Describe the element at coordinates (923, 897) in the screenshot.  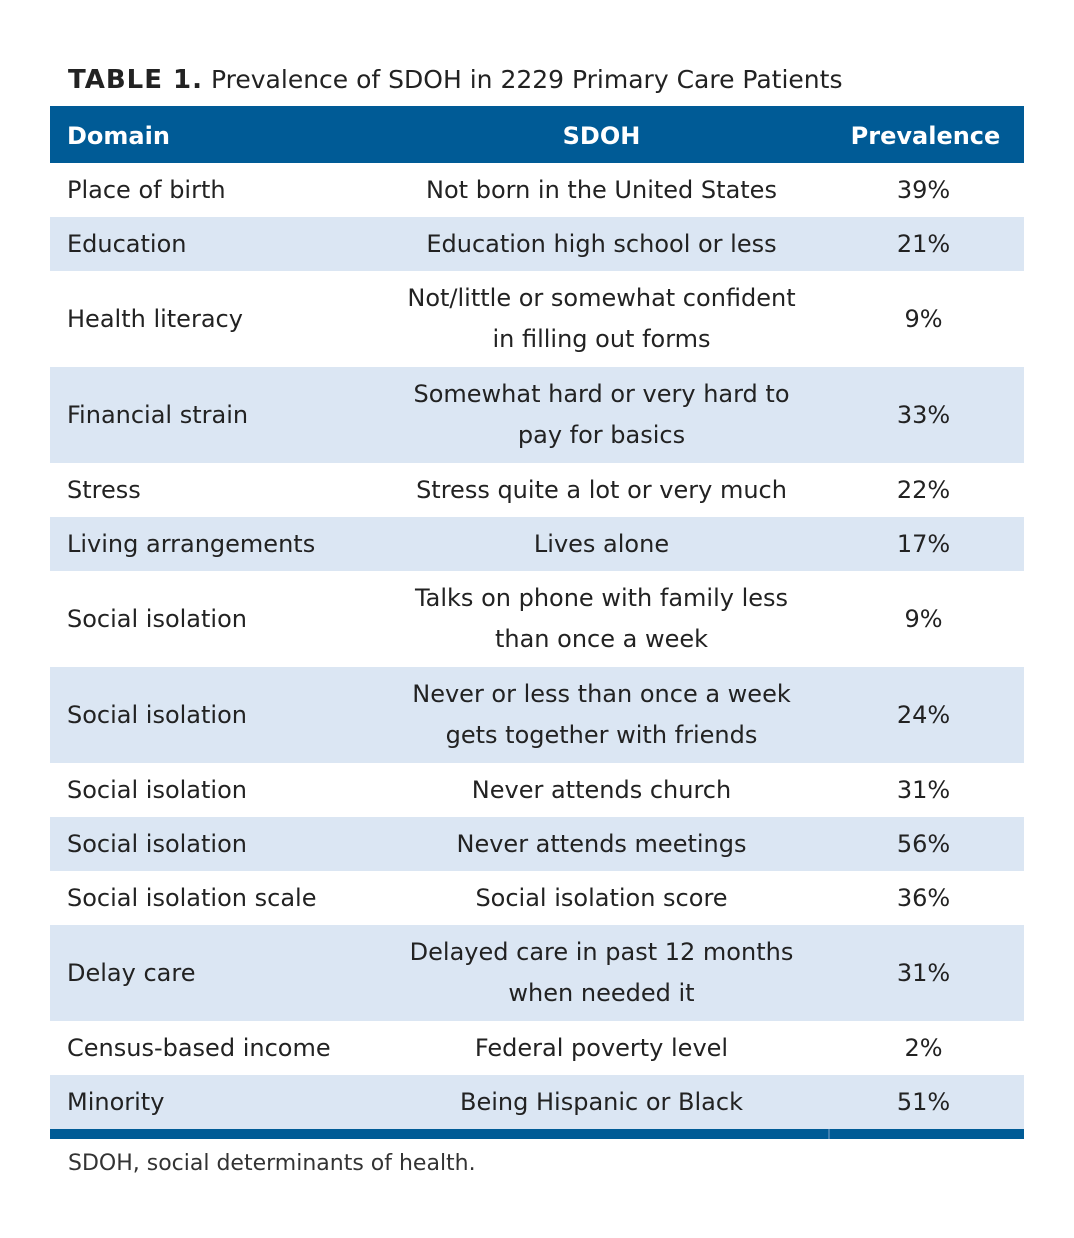
I see `cell-prevalence: 36%` at that location.